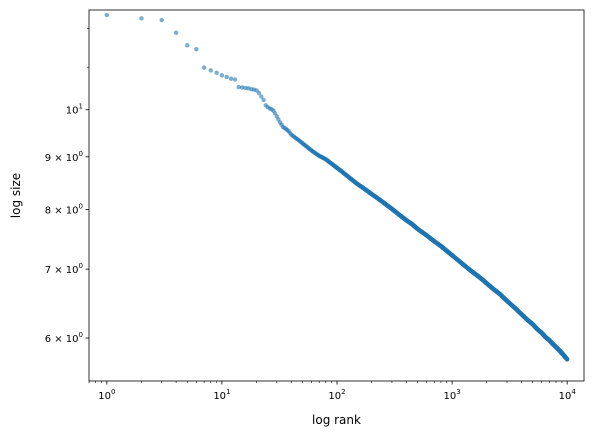  What do you see at coordinates (336, 395) in the screenshot?
I see `x-tick-label: 10²` at bounding box center [336, 395].